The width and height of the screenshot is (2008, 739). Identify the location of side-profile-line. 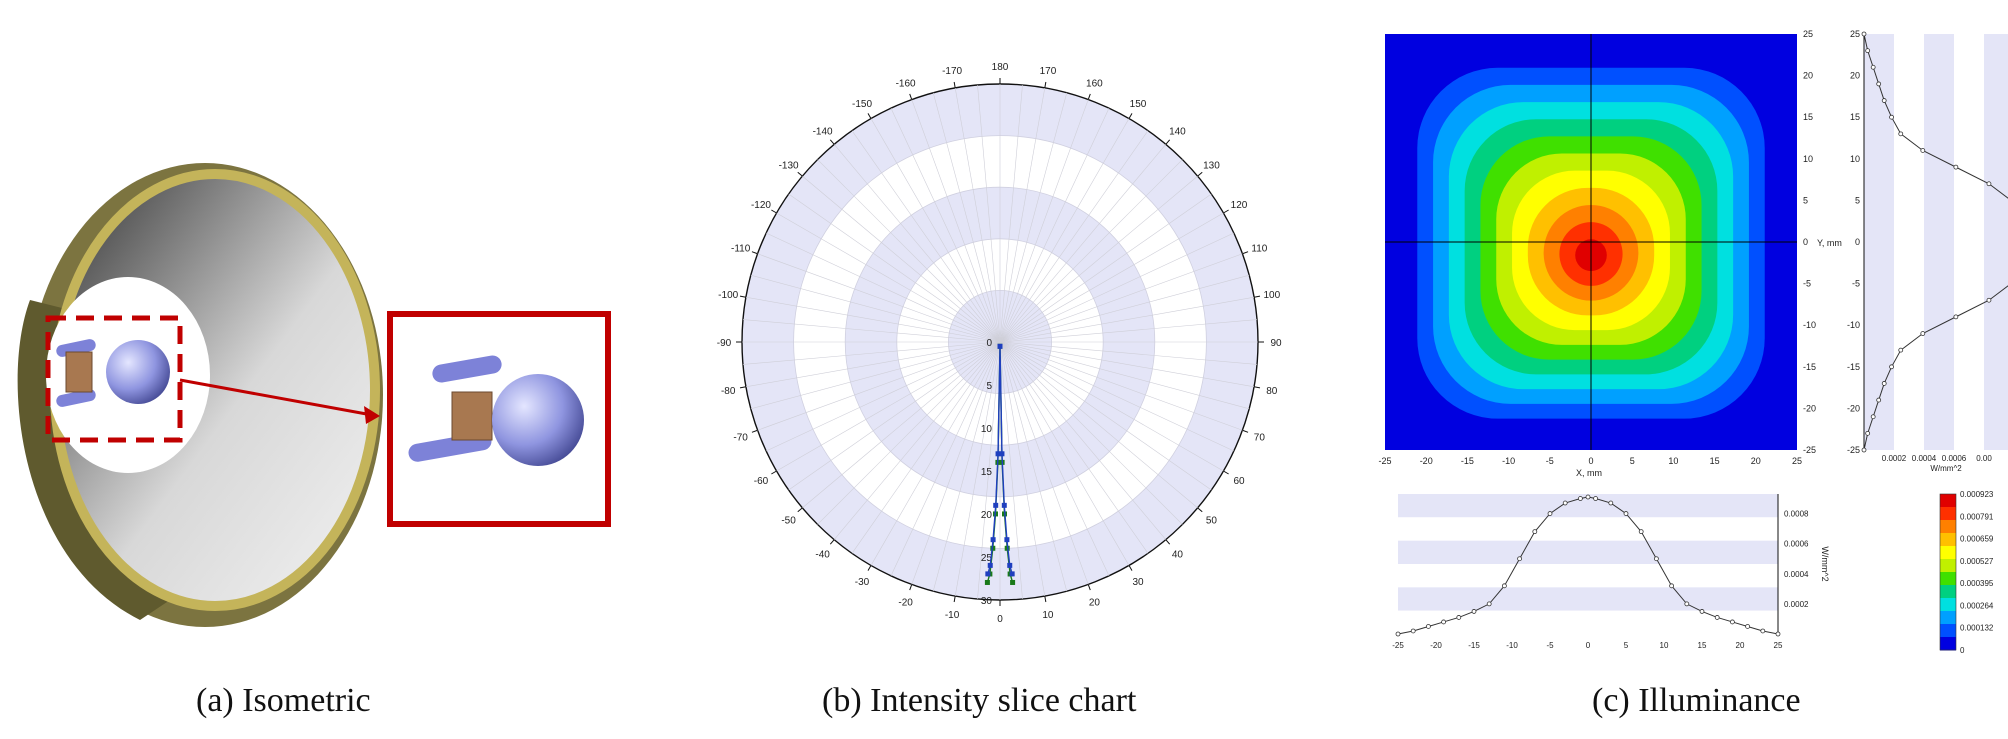
(1935, 242).